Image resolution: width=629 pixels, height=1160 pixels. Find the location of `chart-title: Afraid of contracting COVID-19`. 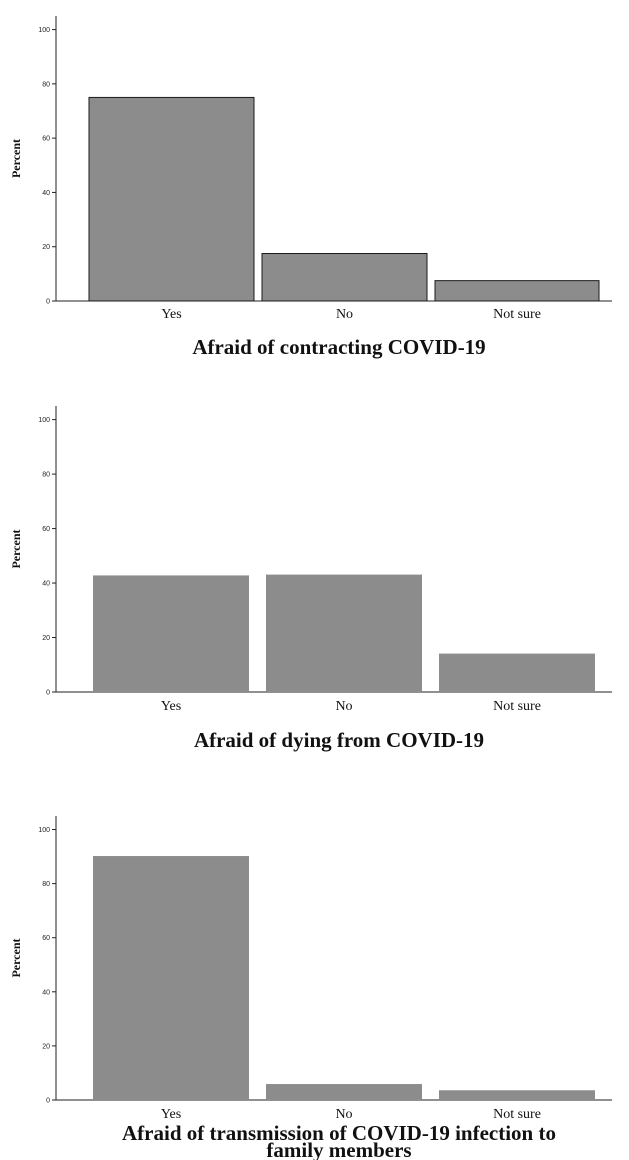

chart-title: Afraid of contracting COVID-19 is located at coordinates (338, 347).